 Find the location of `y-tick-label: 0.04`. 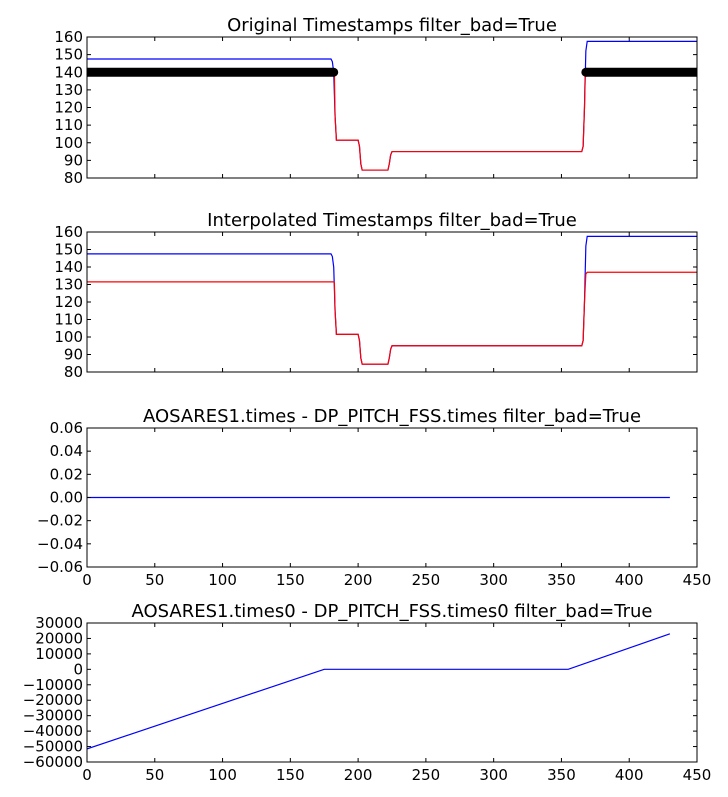

y-tick-label: 0.04 is located at coordinates (66, 451).